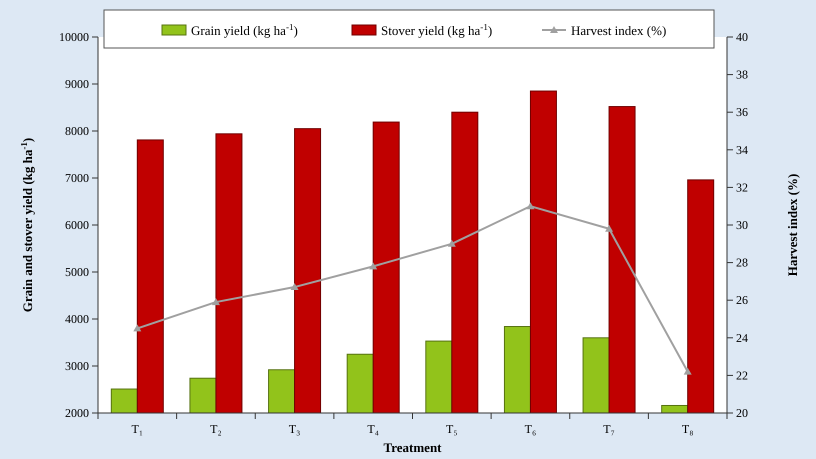 Image resolution: width=816 pixels, height=459 pixels. What do you see at coordinates (77, 84) in the screenshot?
I see `y-tick-label: 9000` at bounding box center [77, 84].